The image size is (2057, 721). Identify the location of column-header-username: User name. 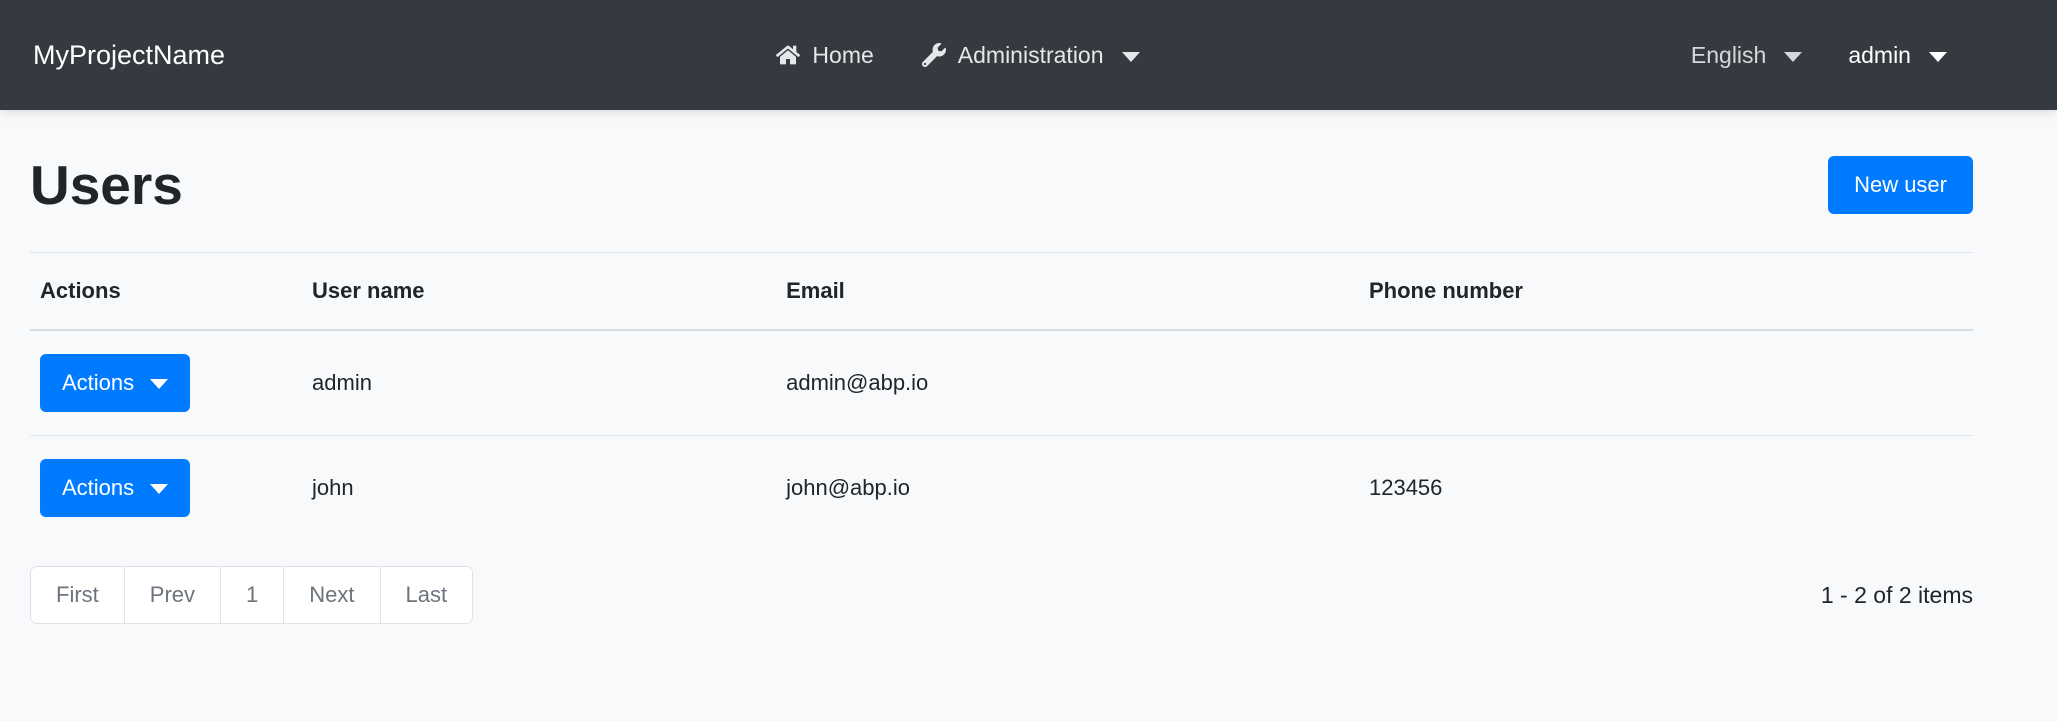
(539, 291).